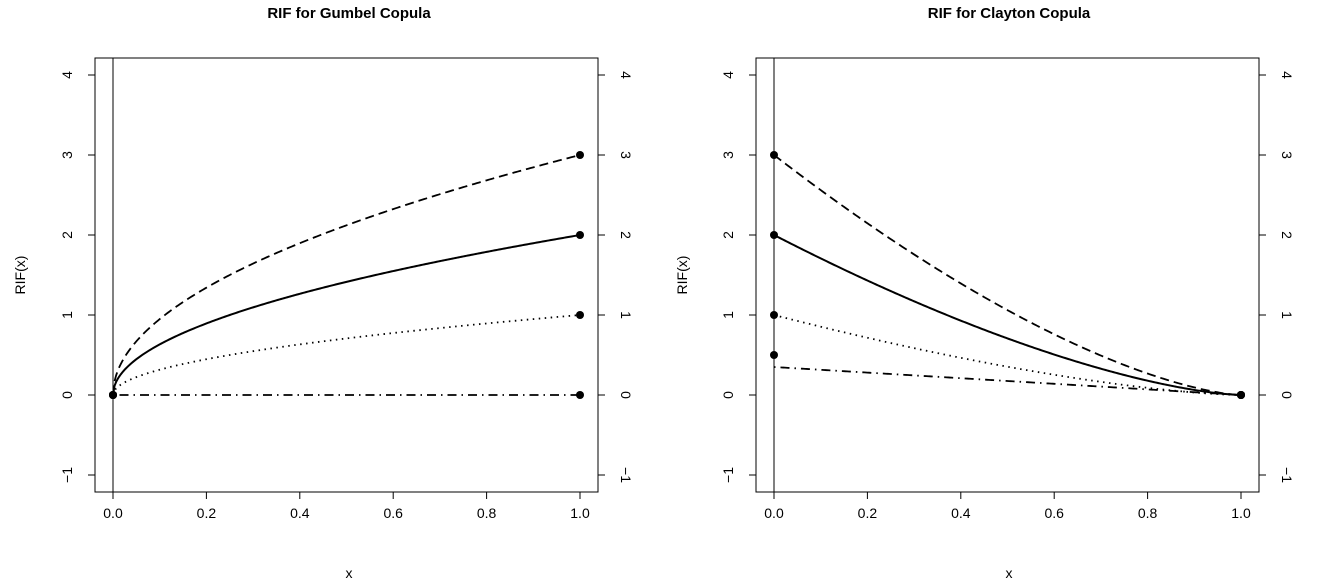  I want to click on chart-title: RIF for Clayton Copula, so click(1009, 13).